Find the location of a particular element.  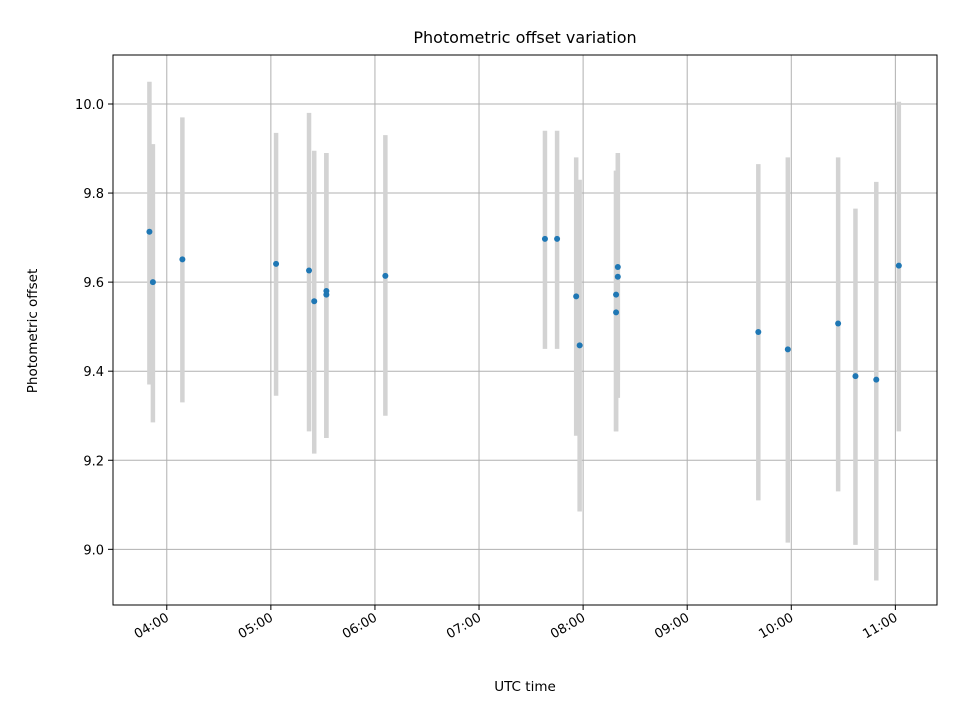

y-tick-label: 9.4 is located at coordinates (93, 372).